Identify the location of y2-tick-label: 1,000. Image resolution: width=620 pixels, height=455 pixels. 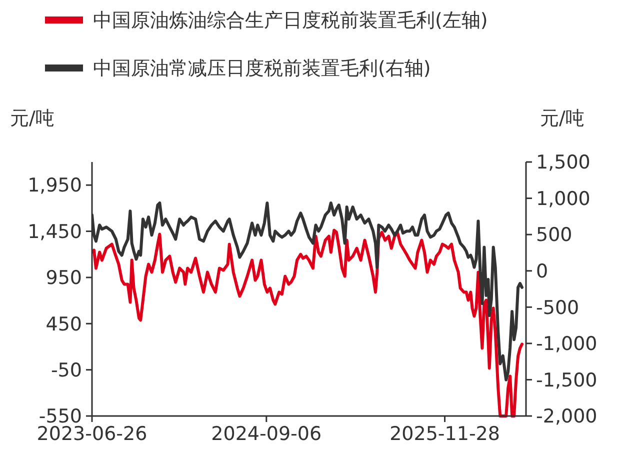
(563, 199).